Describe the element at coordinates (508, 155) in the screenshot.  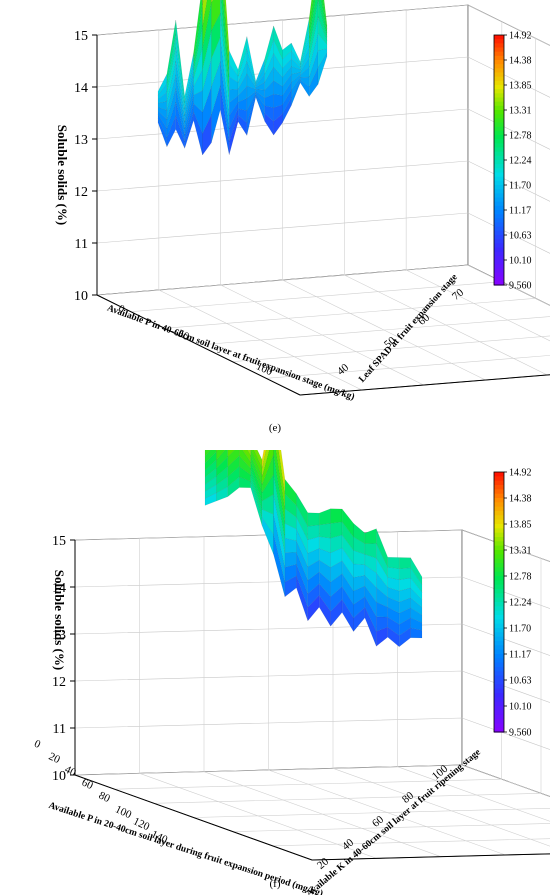
I see `back-wall-right` at that location.